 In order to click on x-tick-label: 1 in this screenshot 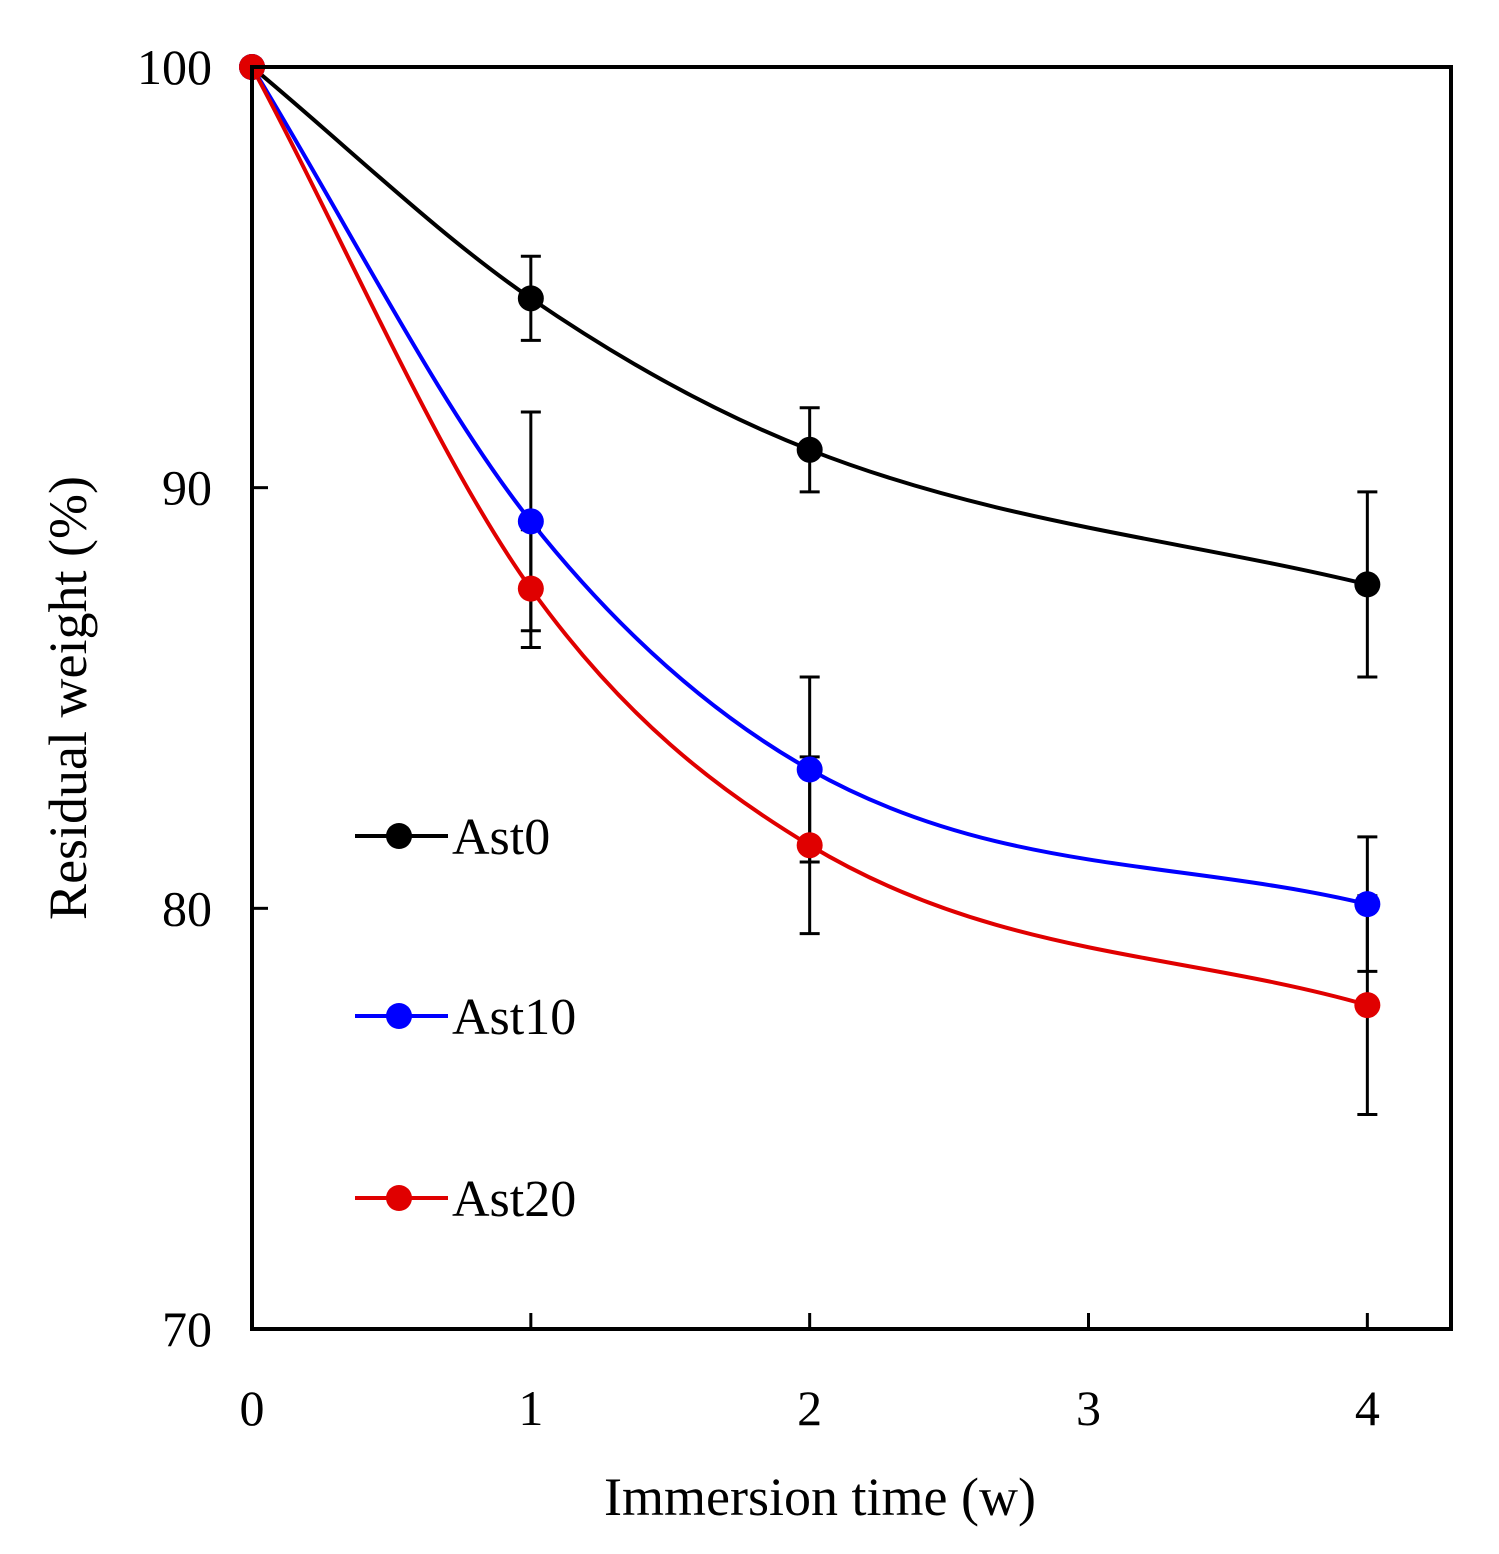, I will do `click(530, 1408)`.